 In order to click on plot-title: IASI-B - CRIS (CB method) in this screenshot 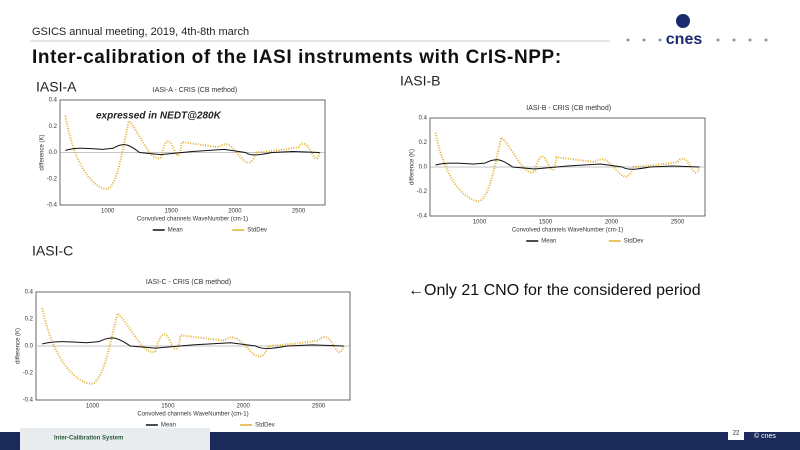, I will do `click(568, 108)`.